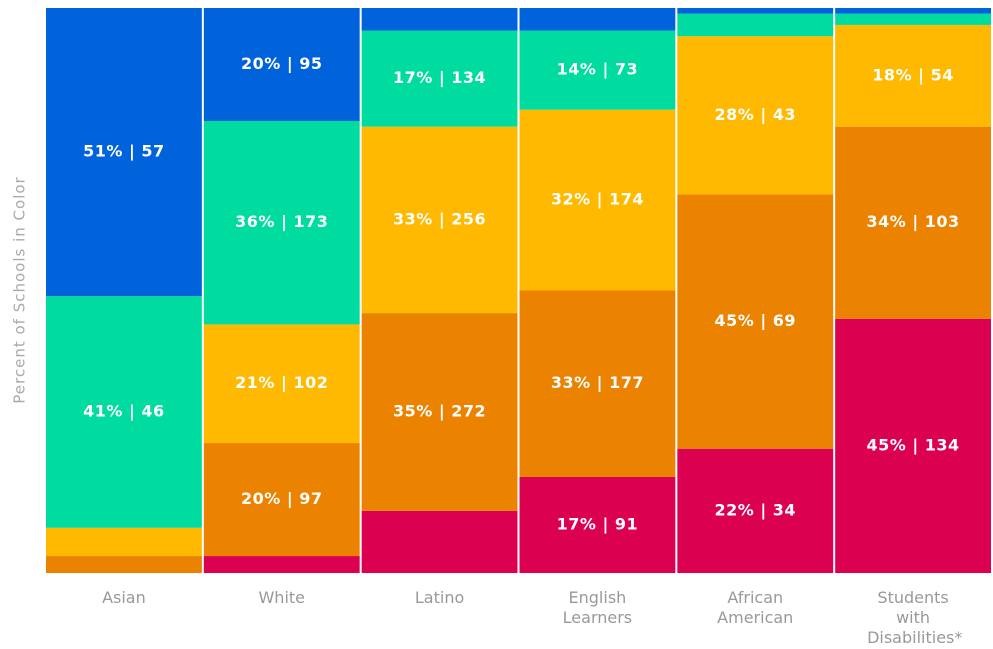 Image resolution: width=993 pixels, height=649 pixels. What do you see at coordinates (439, 597) in the screenshot?
I see `x-tick-label: Latino` at bounding box center [439, 597].